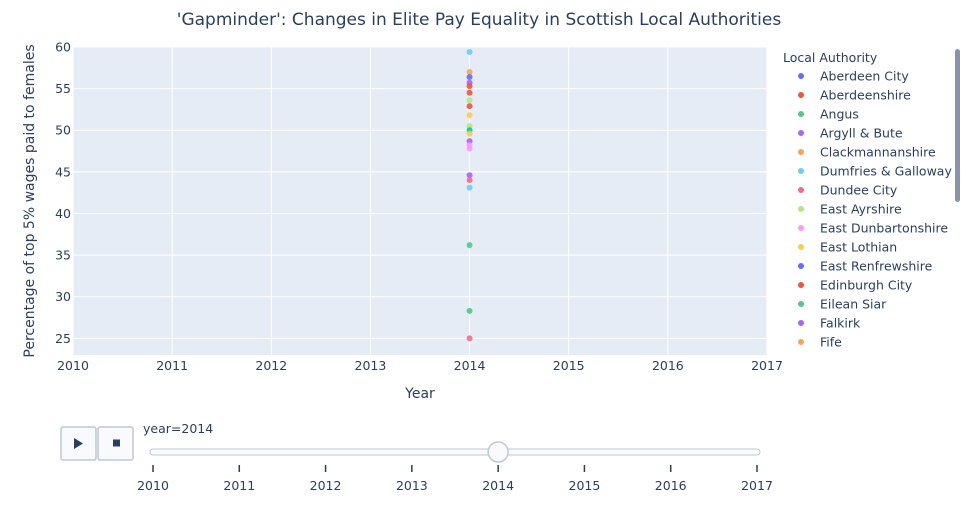 Image resolution: width=969 pixels, height=509 pixels. What do you see at coordinates (842, 304) in the screenshot?
I see `legend-item: Eilean Siar` at bounding box center [842, 304].